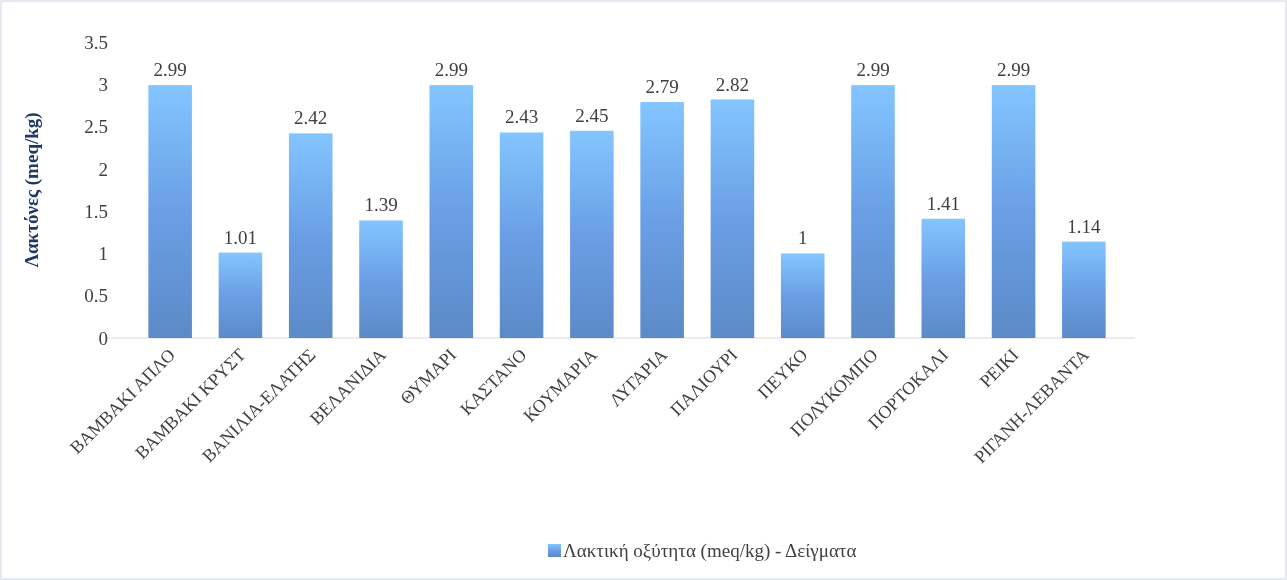  I want to click on y-tick-label: 2, so click(103, 169).